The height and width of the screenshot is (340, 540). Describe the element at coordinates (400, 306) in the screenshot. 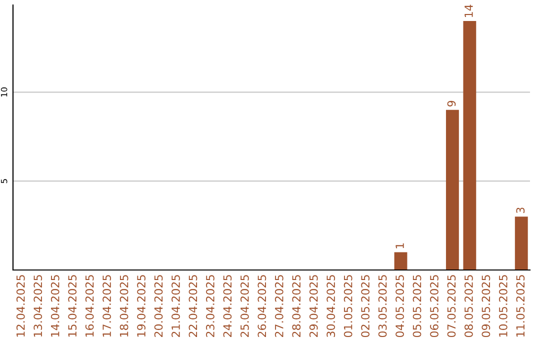

I see `x-tick-label: 04.05.2025` at that location.